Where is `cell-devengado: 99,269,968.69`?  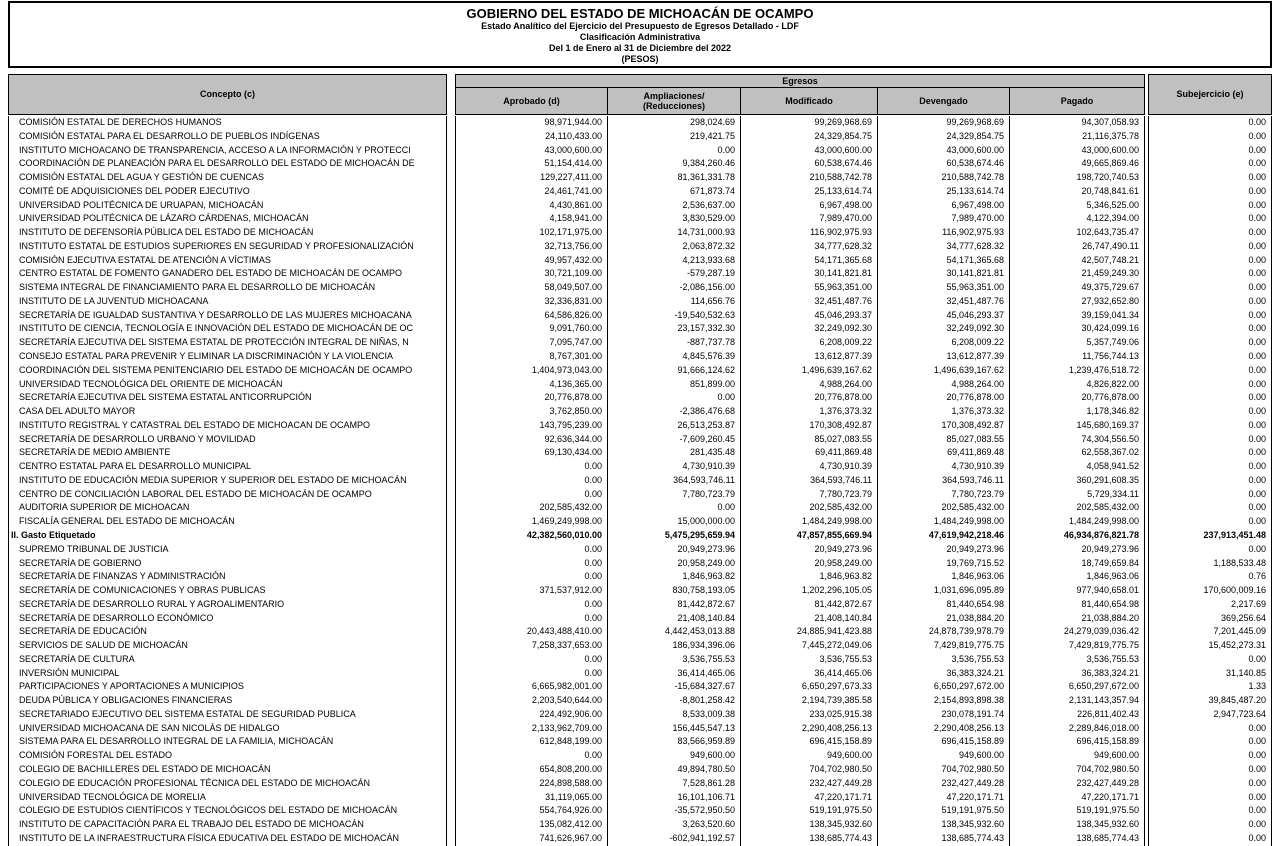 cell-devengado: 99,269,968.69 is located at coordinates (944, 123).